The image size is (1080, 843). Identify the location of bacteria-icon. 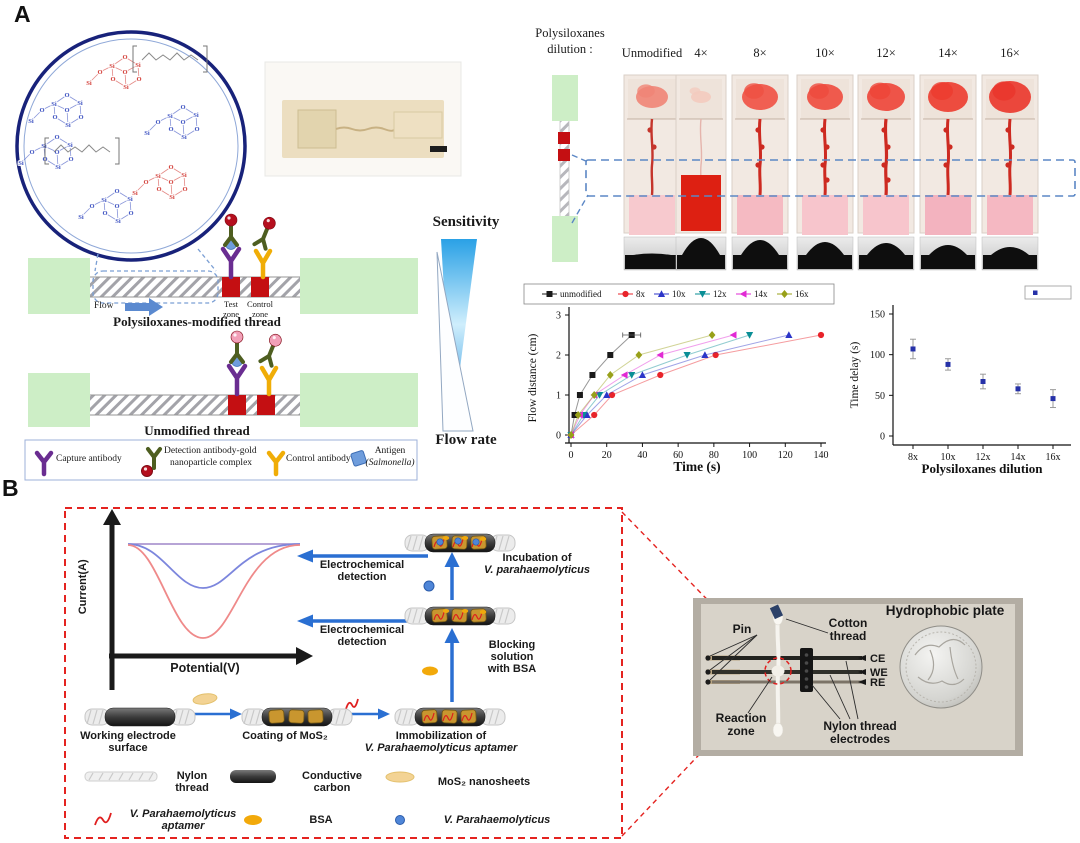
(429, 586).